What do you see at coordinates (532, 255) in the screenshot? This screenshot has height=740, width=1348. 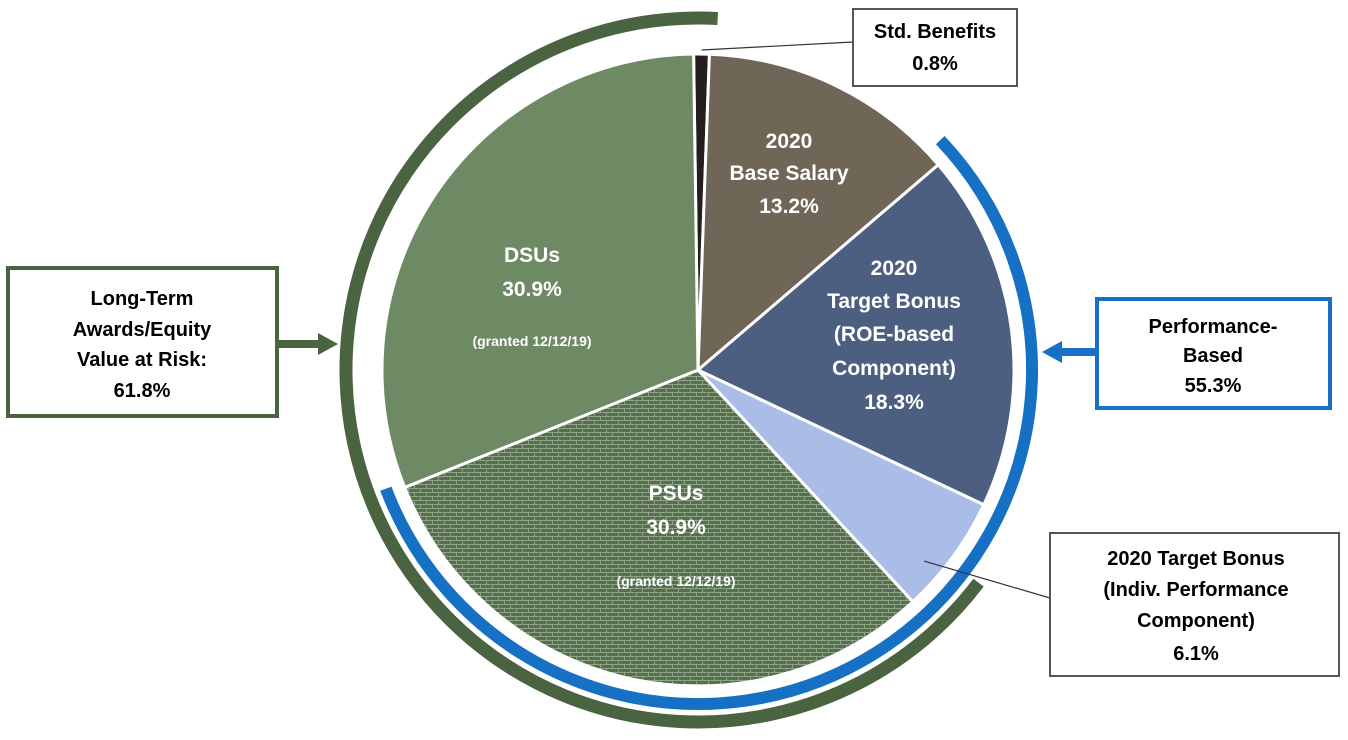 I see `dsus-label-title: DSUs` at bounding box center [532, 255].